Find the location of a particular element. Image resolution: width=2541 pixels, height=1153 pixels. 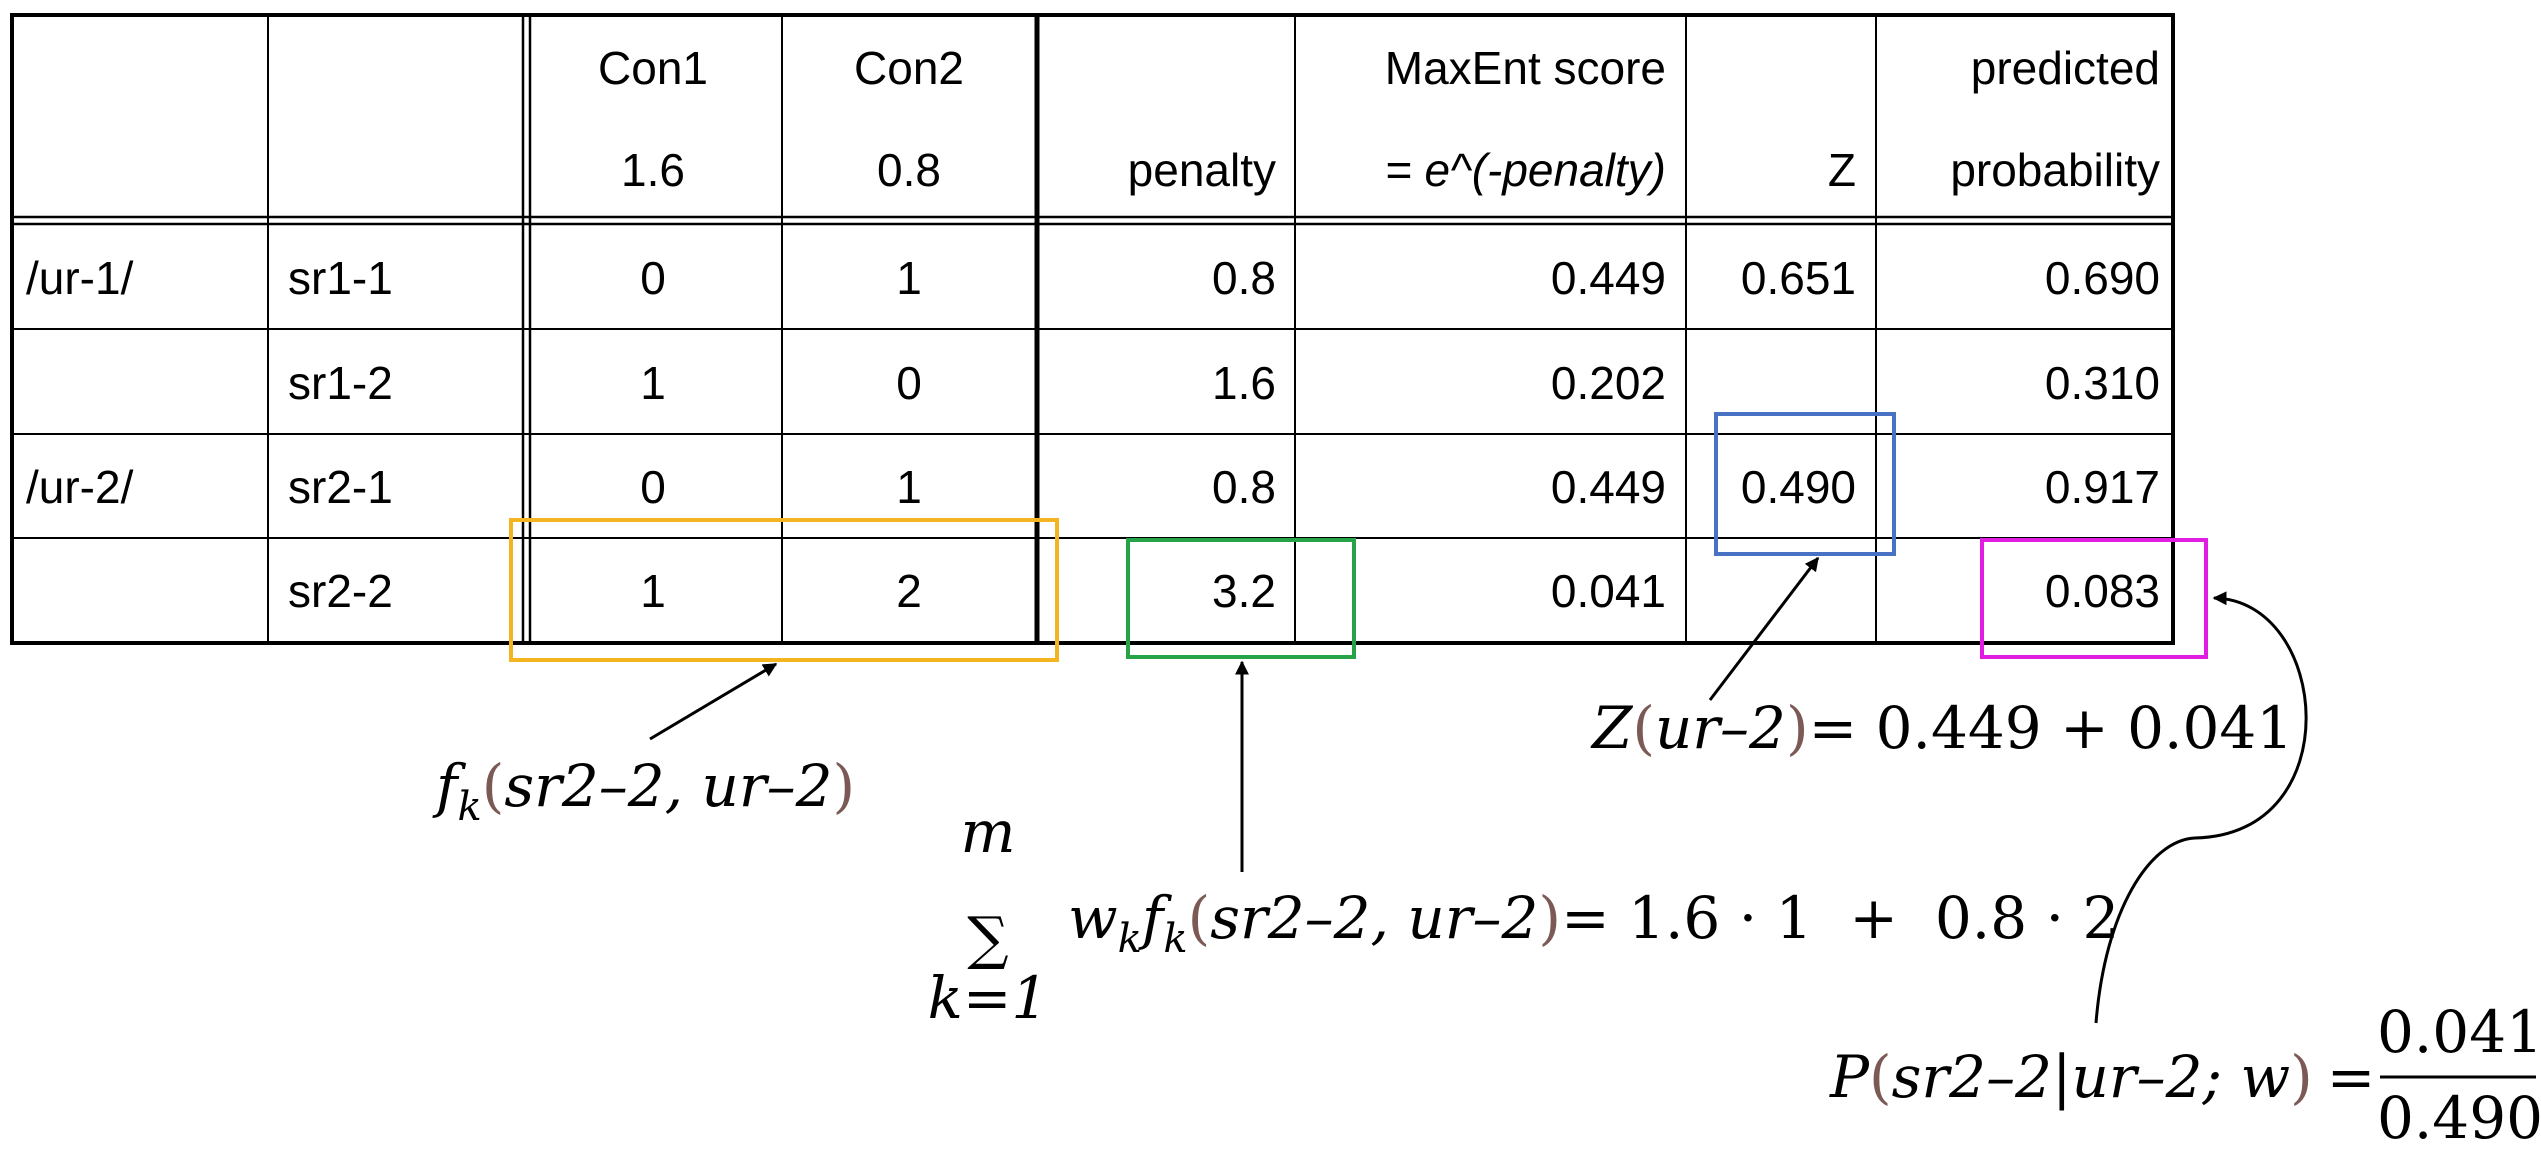

cell-sr: sr1-2 is located at coordinates (340, 383).